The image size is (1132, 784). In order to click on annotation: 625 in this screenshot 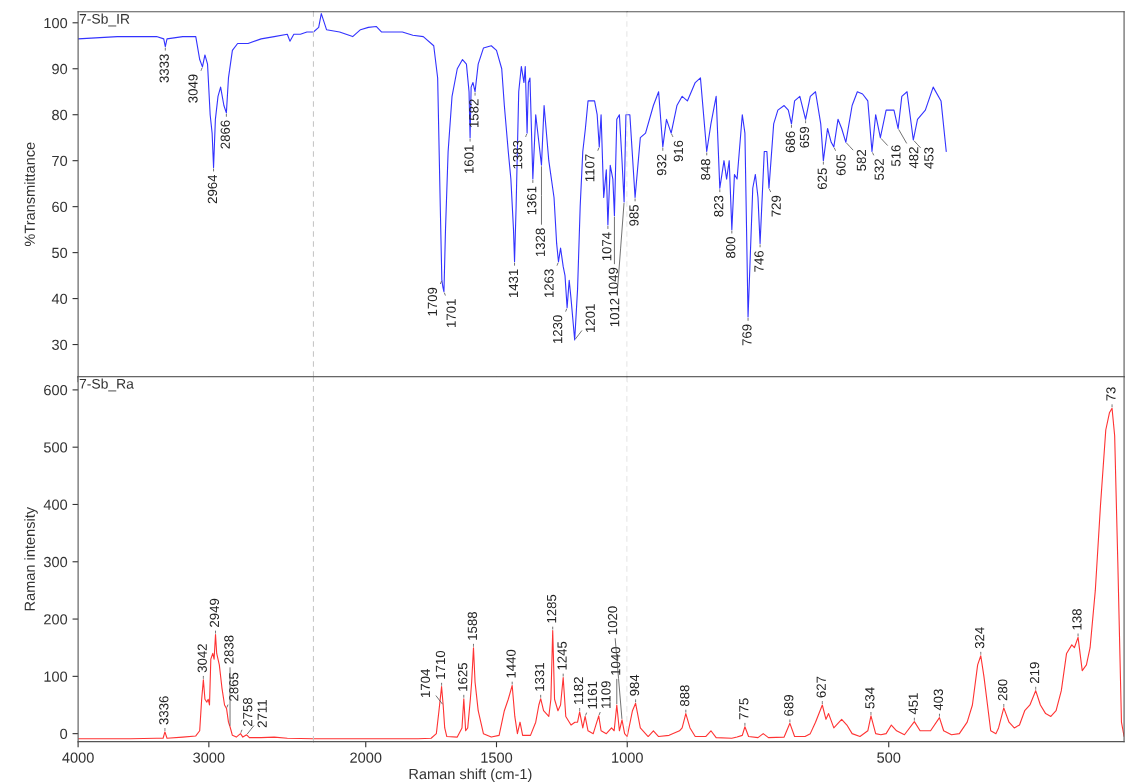, I will do `click(822, 178)`.